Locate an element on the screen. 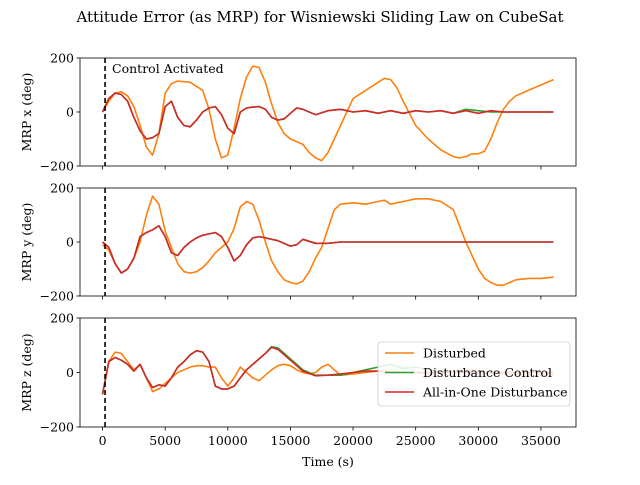  series-group-y is located at coordinates (327, 240).